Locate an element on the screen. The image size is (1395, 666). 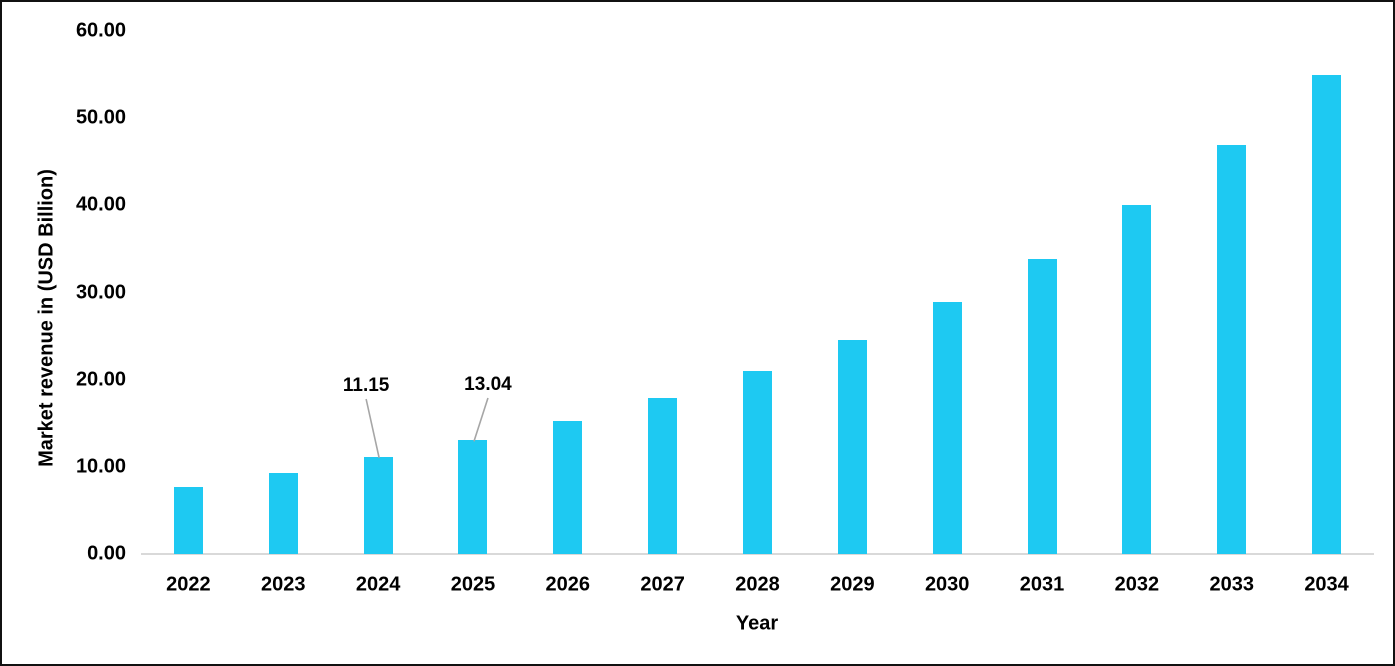
x-tick-label-2022: 2022 is located at coordinates (188, 584).